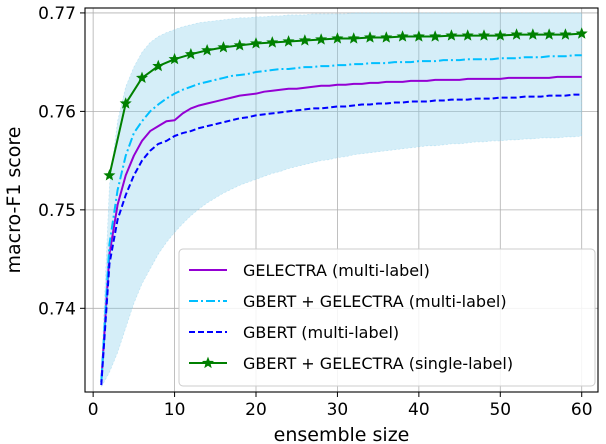 Image resolution: width=606 pixels, height=444 pixels. What do you see at coordinates (582, 410) in the screenshot?
I see `x-tick-label: 60` at bounding box center [582, 410].